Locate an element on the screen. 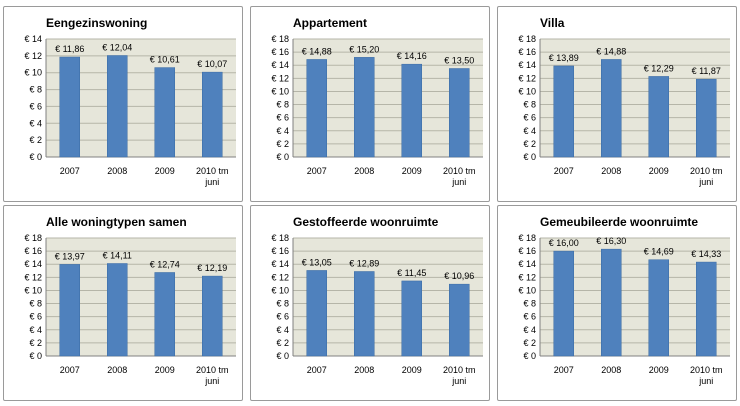  data-label: € 14,69 is located at coordinates (659, 252).